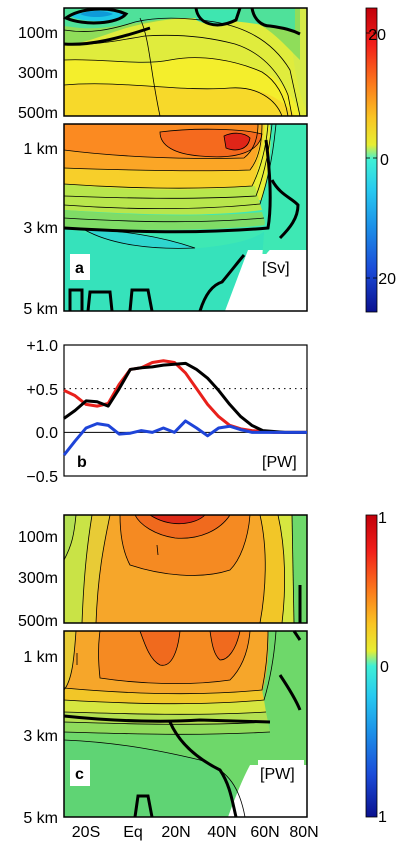  I want to click on series-line, so click(184, 437).